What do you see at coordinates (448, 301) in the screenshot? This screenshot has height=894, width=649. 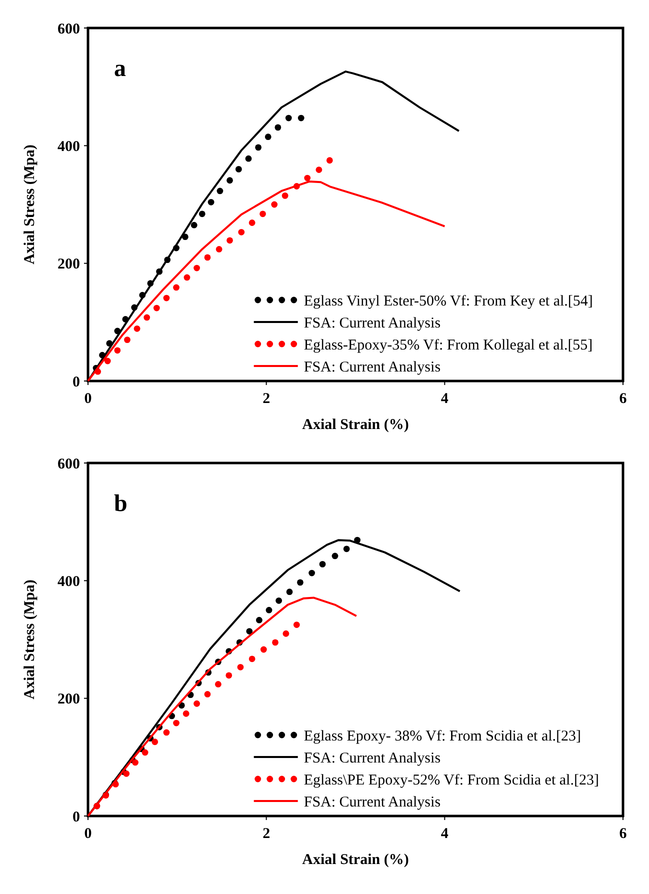 I see `legend-label: Eglass Vinyl Ester-50% Vf: From Key et al.[54]` at bounding box center [448, 301].